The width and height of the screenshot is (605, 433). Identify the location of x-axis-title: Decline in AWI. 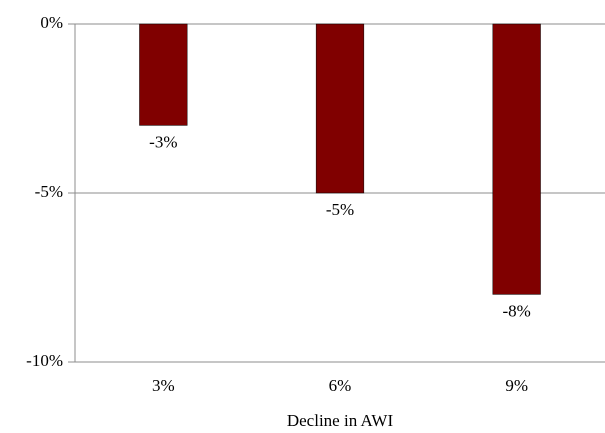
(340, 420).